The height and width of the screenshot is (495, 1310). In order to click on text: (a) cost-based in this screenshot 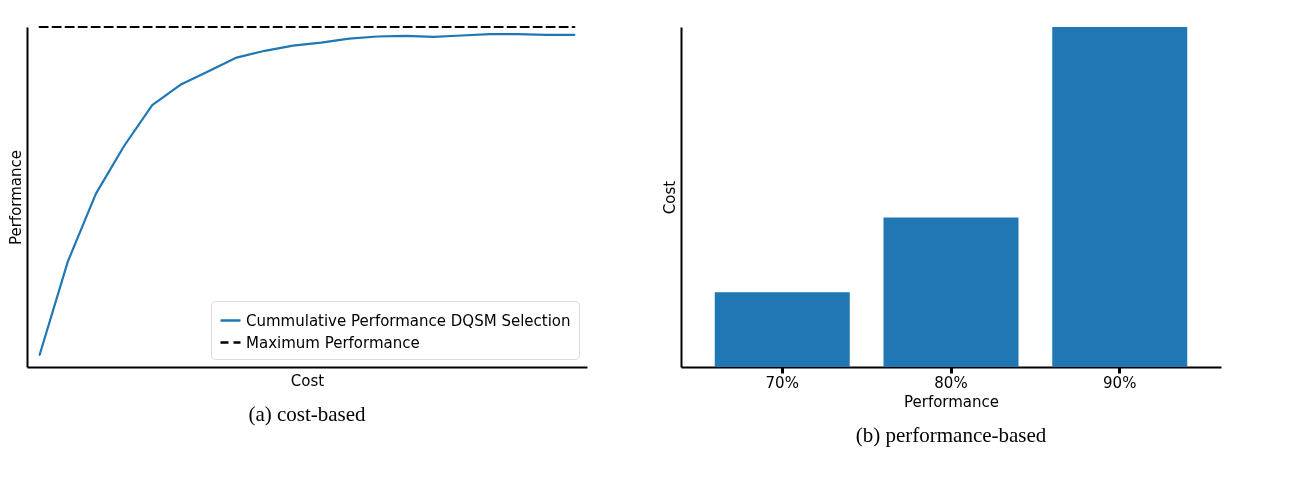, I will do `click(307, 414)`.